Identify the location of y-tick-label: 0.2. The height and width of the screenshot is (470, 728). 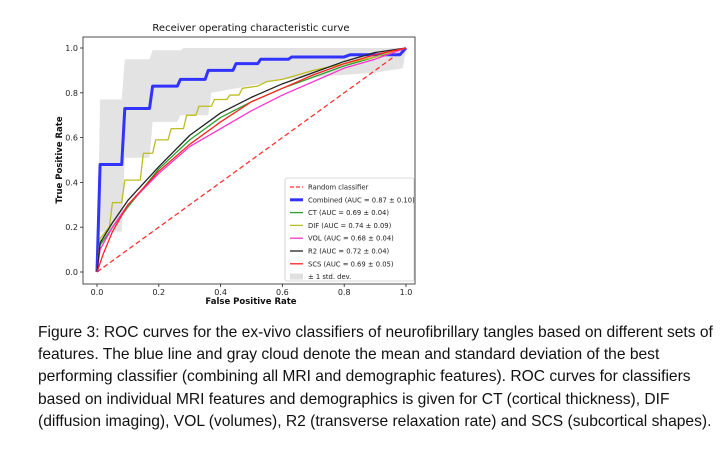
(71, 227).